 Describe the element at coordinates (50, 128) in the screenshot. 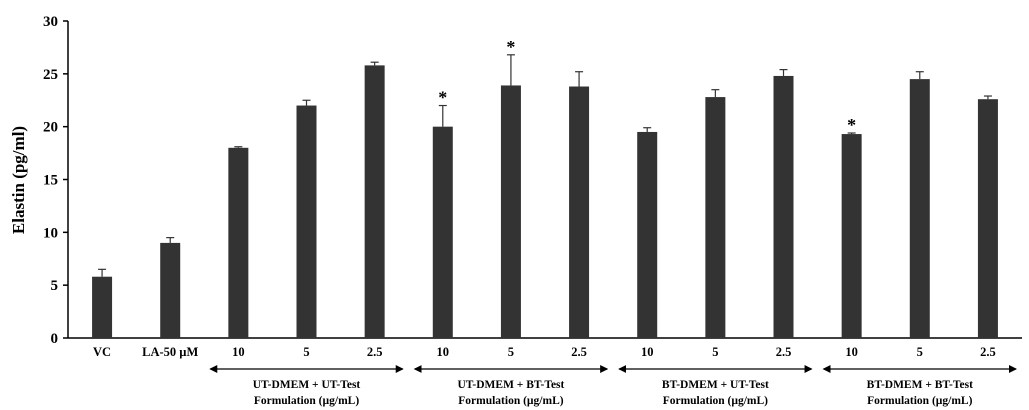

I see `y-tick-label: 20` at that location.